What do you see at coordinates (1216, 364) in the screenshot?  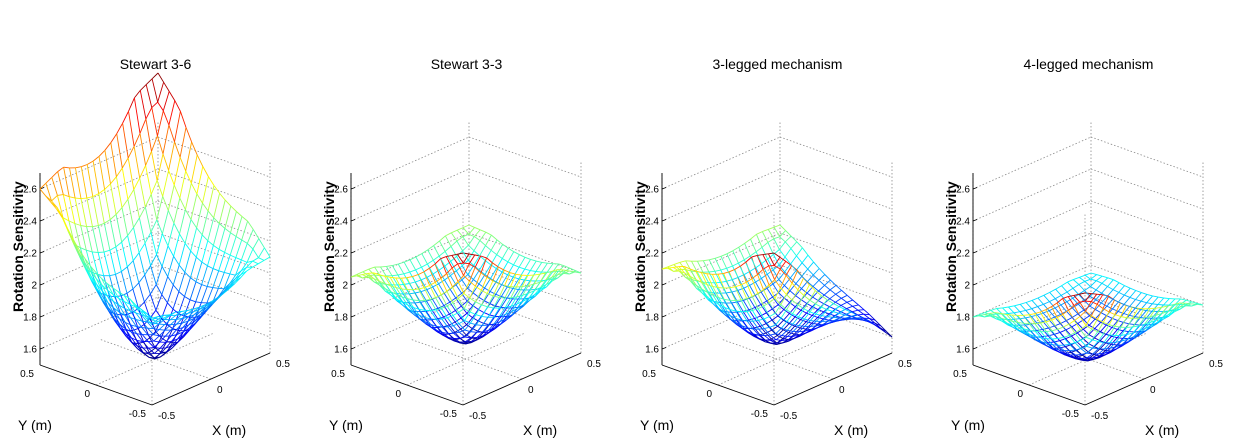 I see `x-tick-label: 0.5` at bounding box center [1216, 364].